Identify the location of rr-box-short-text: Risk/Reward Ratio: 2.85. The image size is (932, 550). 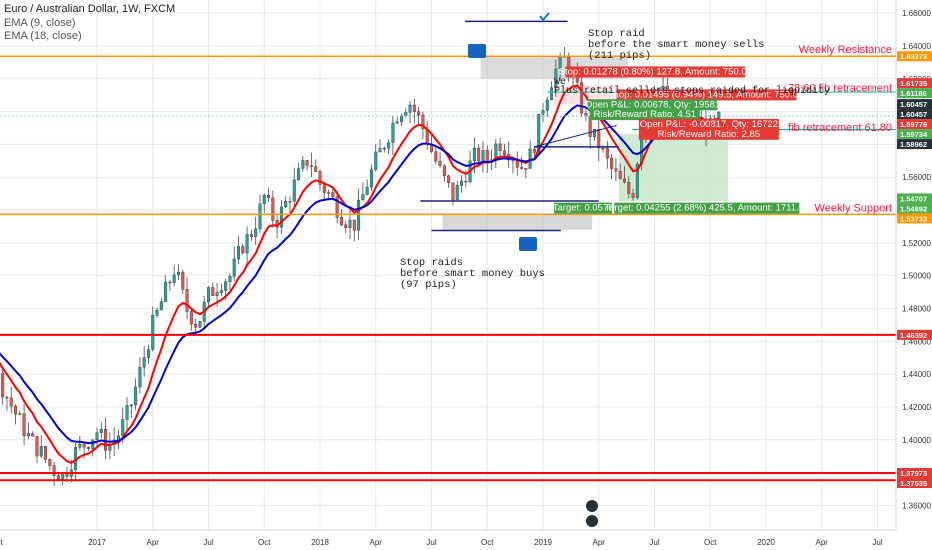
(709, 134).